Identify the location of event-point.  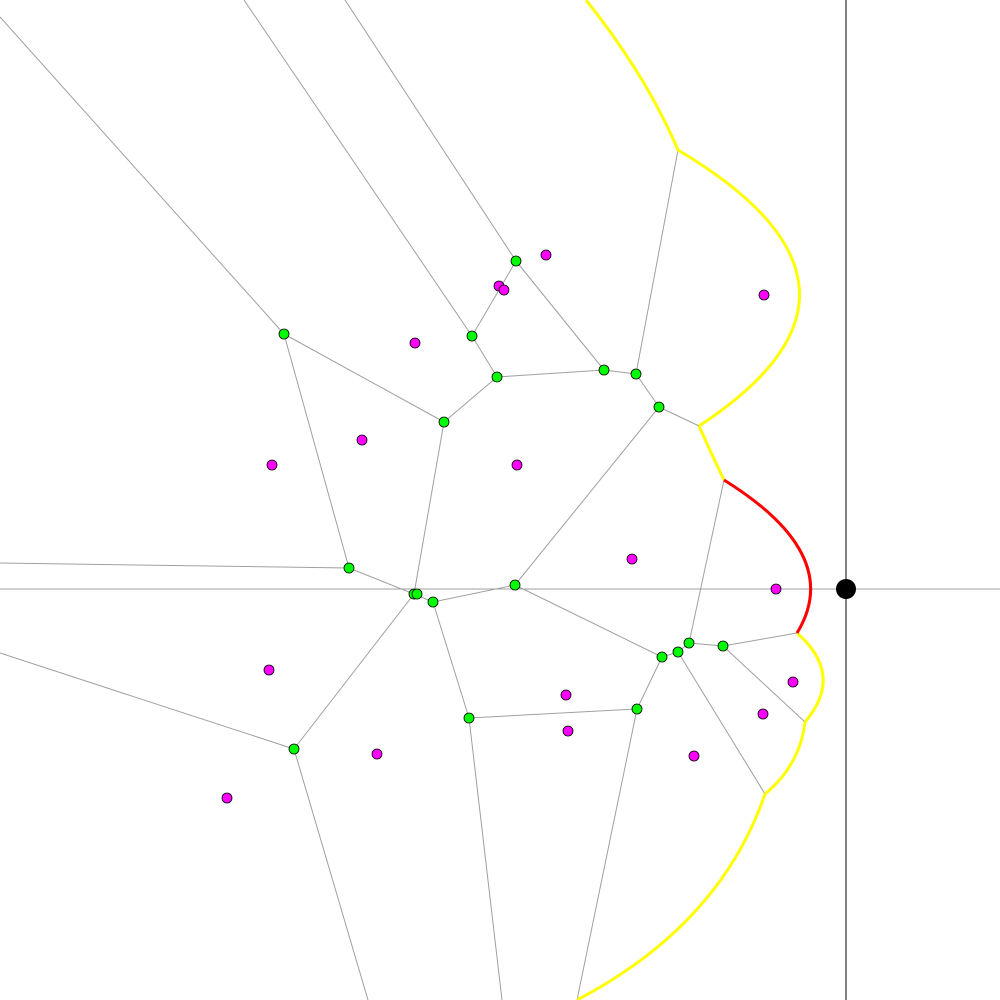
(846, 589).